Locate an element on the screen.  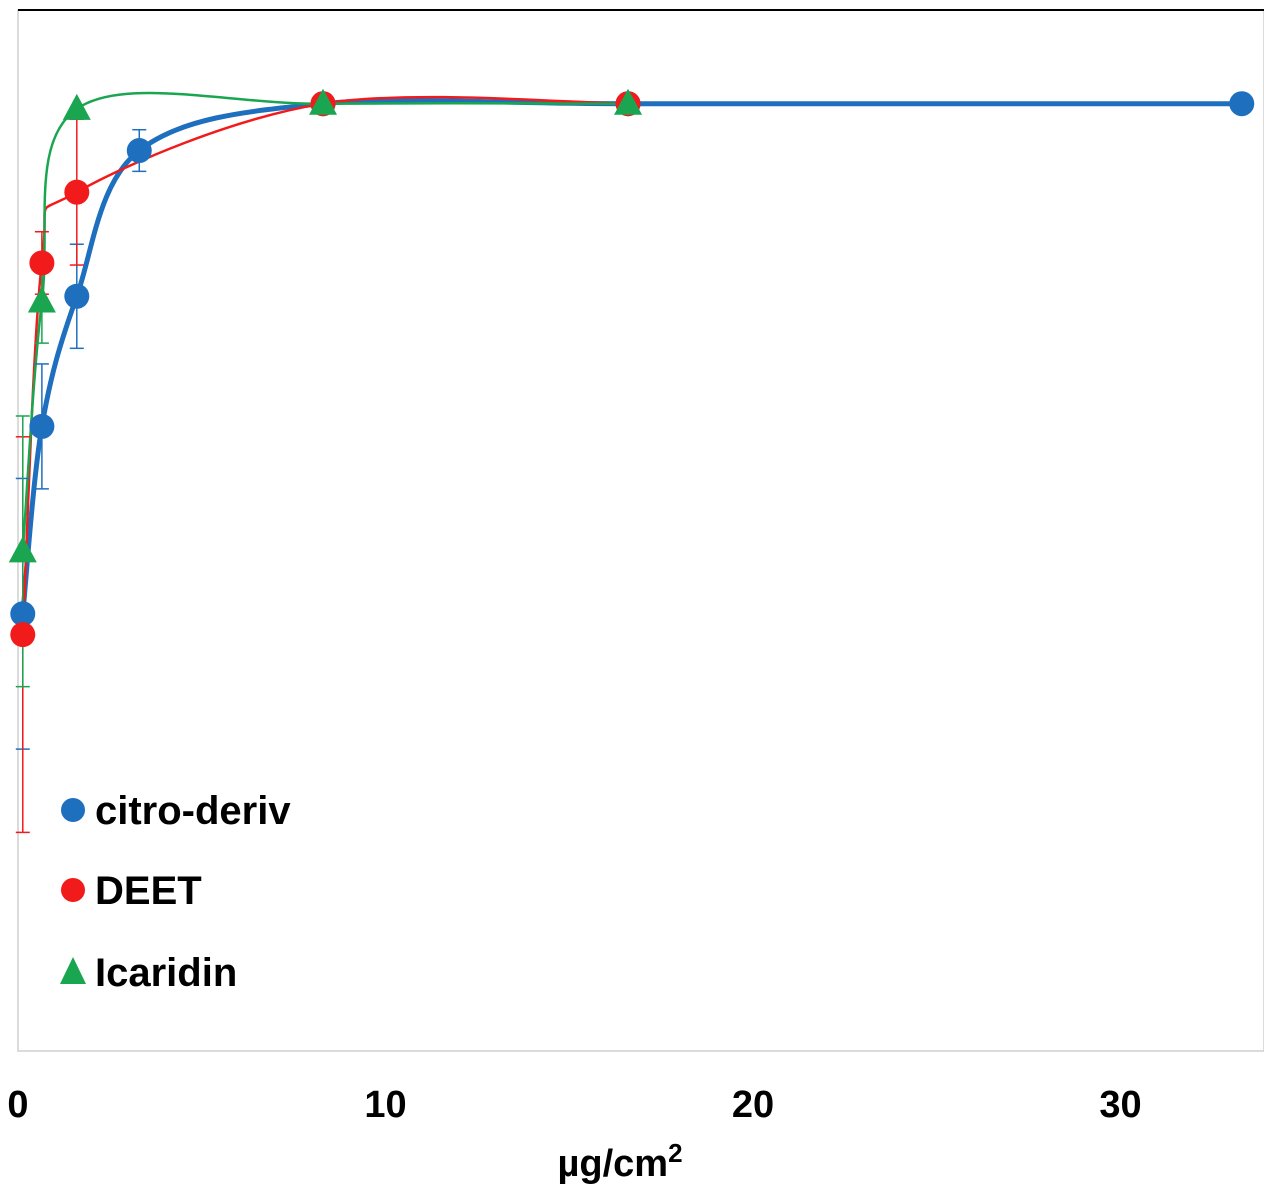
legend-marker-citro-deriv is located at coordinates (73, 810).